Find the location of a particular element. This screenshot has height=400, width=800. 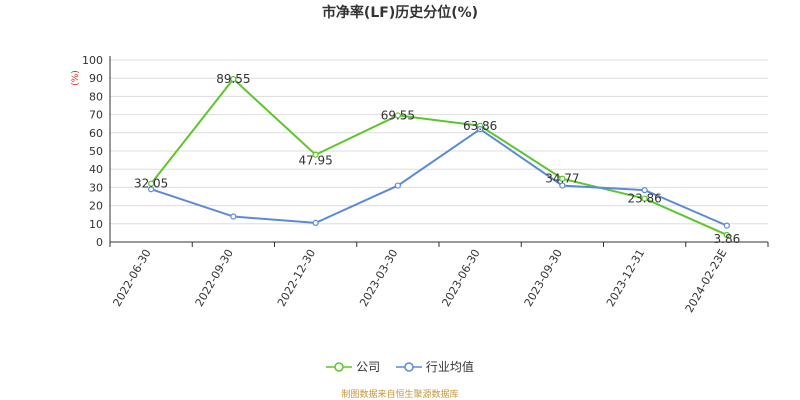

x-tick-label: 2023-03-30 is located at coordinates (378, 278).